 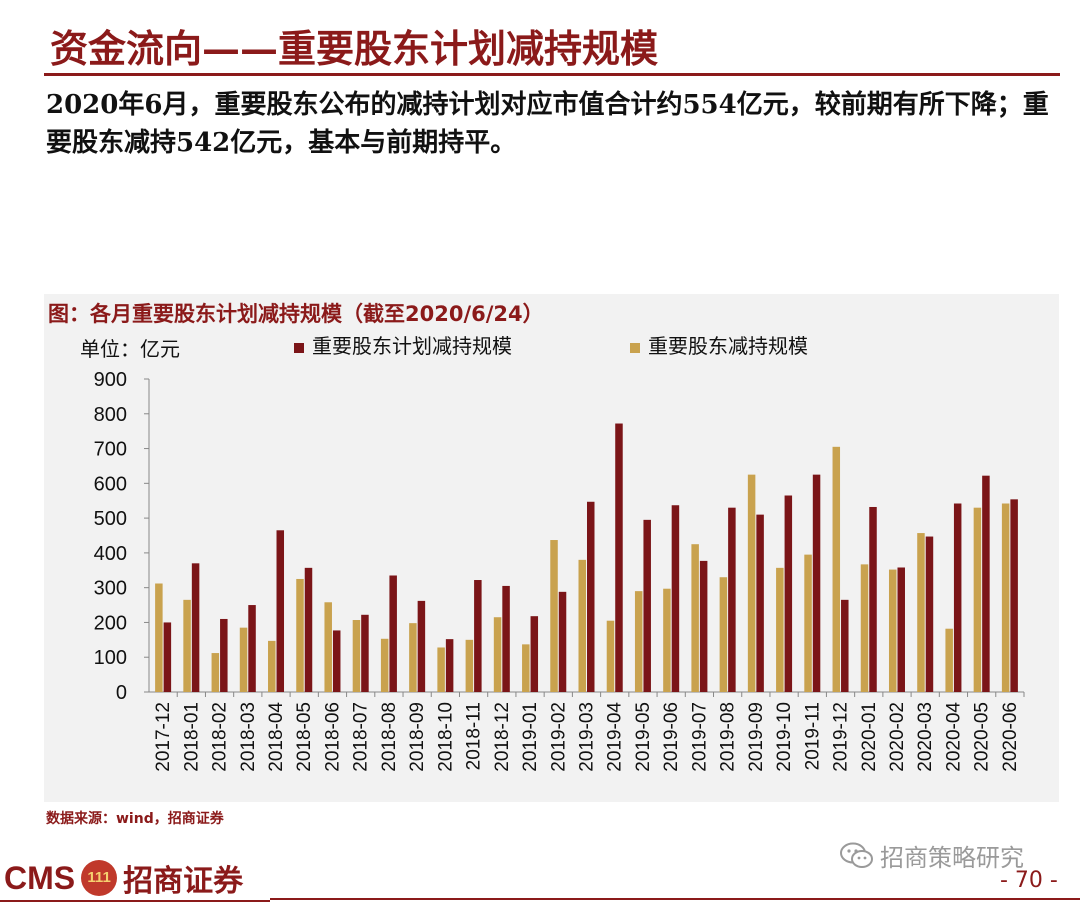 What do you see at coordinates (925, 737) in the screenshot?
I see `x-tick-label: 2020-03` at bounding box center [925, 737].